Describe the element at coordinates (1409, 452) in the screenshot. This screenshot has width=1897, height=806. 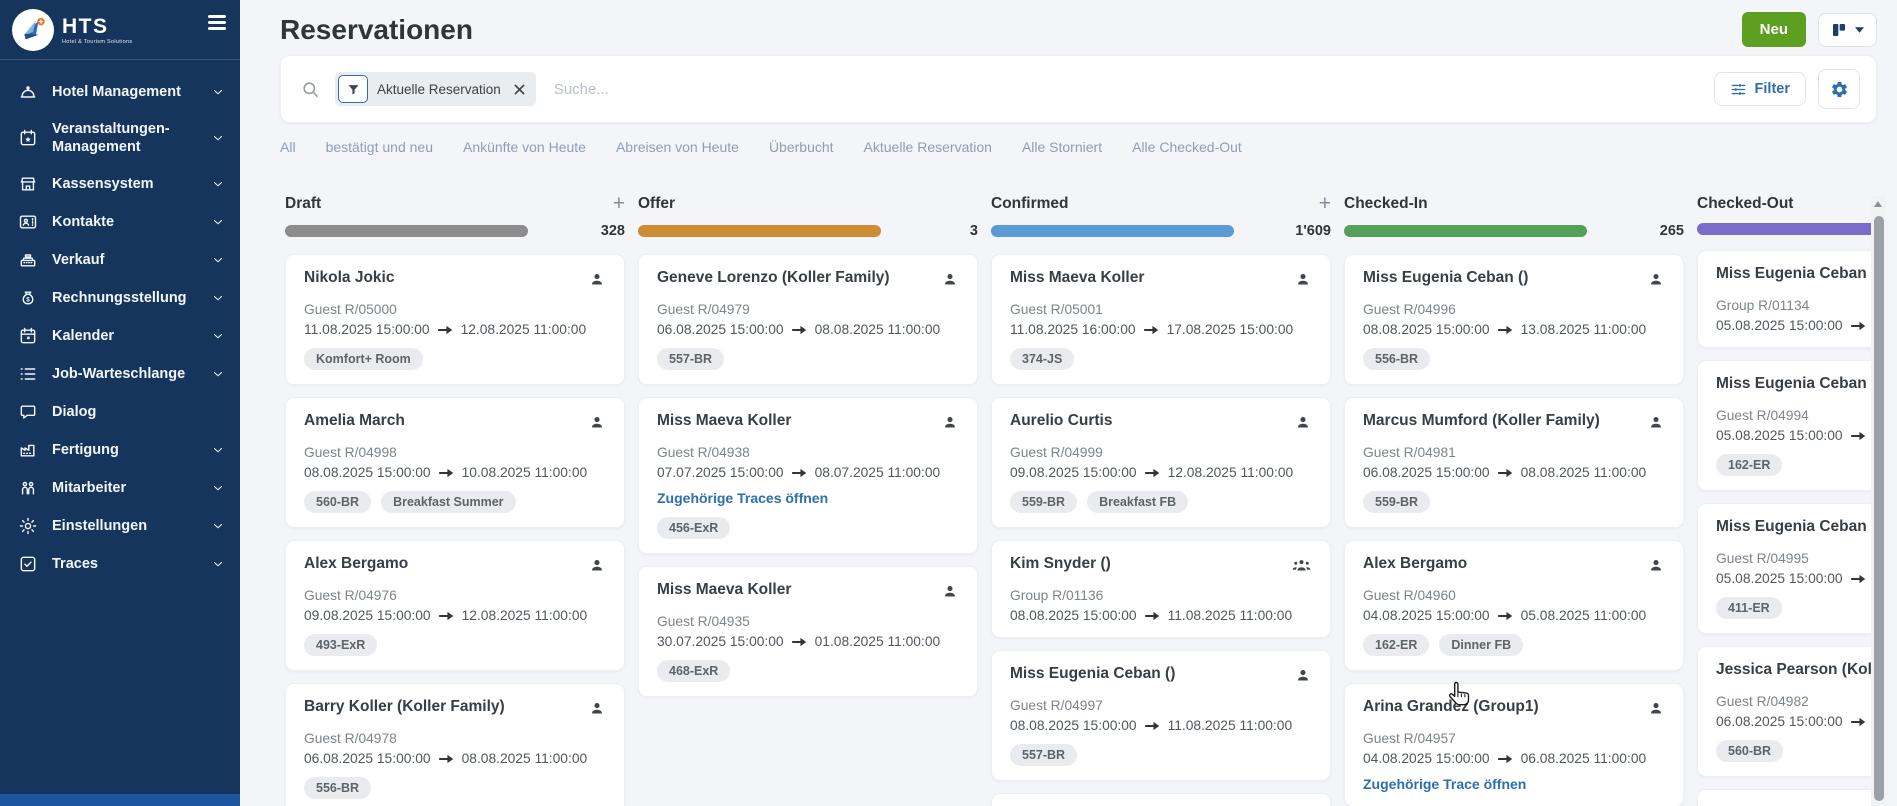
I see `reservation-ref: Guest R/04981` at that location.